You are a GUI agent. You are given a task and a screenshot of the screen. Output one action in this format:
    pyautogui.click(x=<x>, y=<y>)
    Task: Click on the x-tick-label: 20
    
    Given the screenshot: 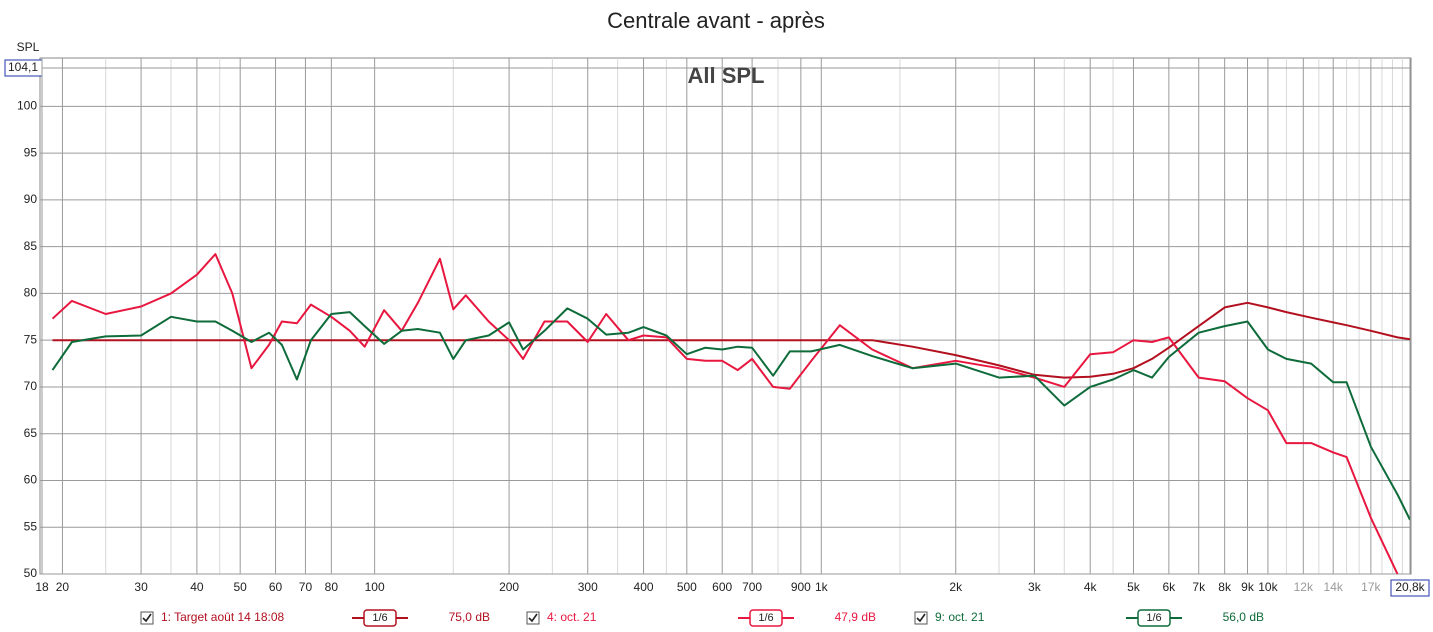 What is the action you would take?
    pyautogui.click(x=63, y=587)
    